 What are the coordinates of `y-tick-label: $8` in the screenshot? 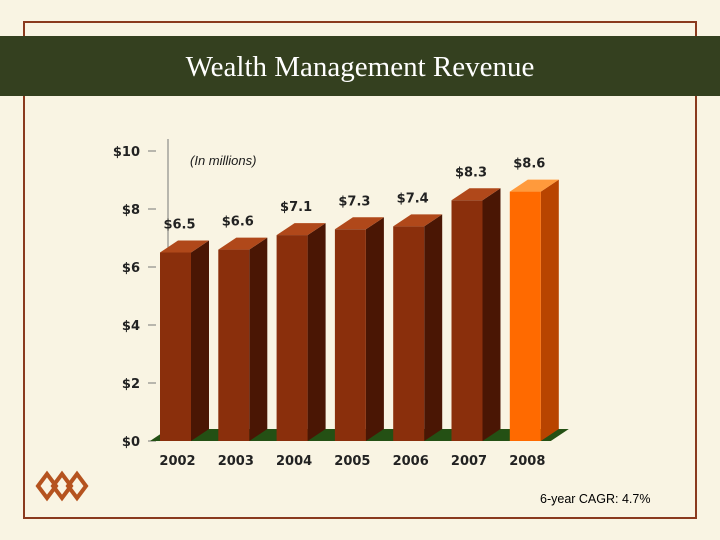 It's located at (131, 210).